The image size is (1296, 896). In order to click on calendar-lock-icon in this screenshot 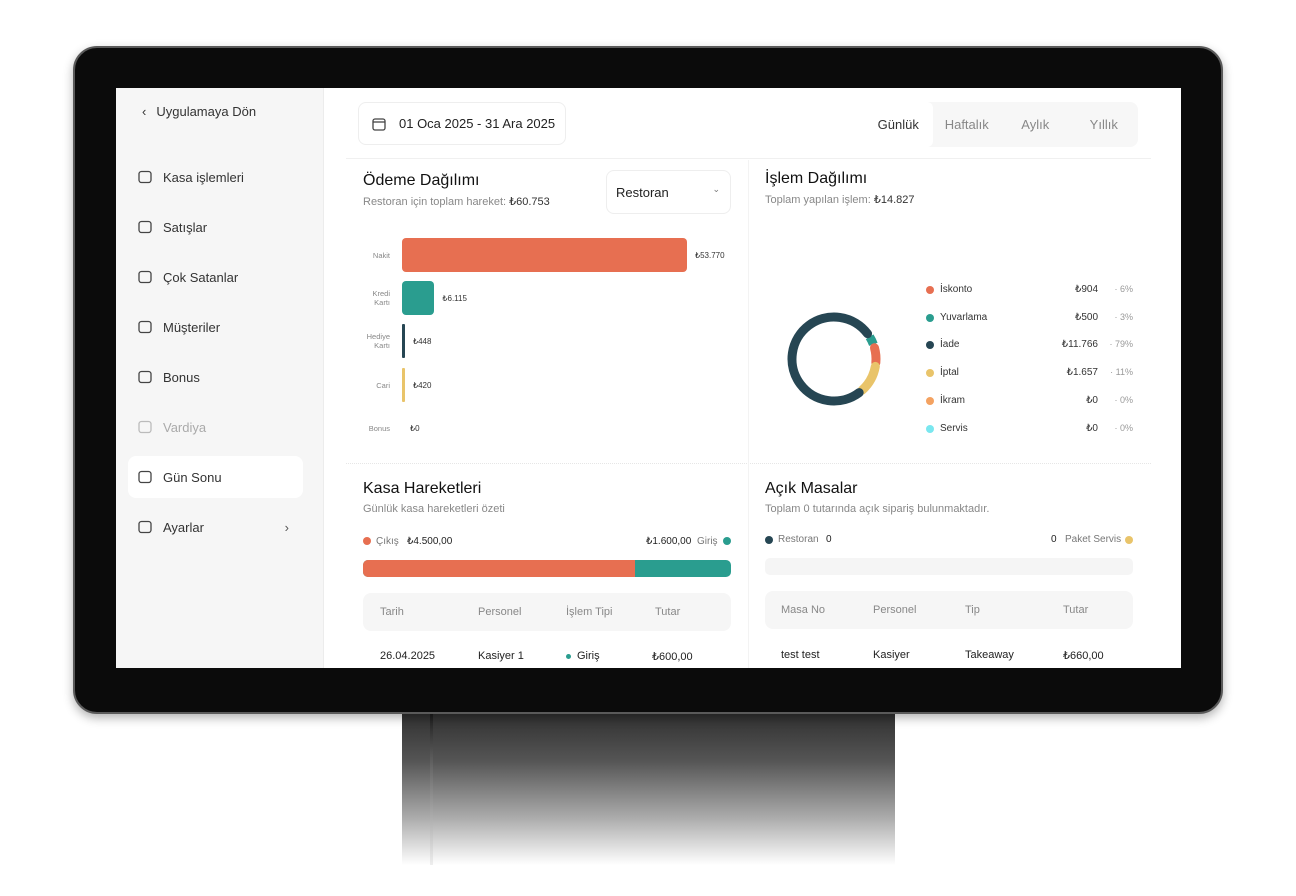, I will do `click(145, 477)`.